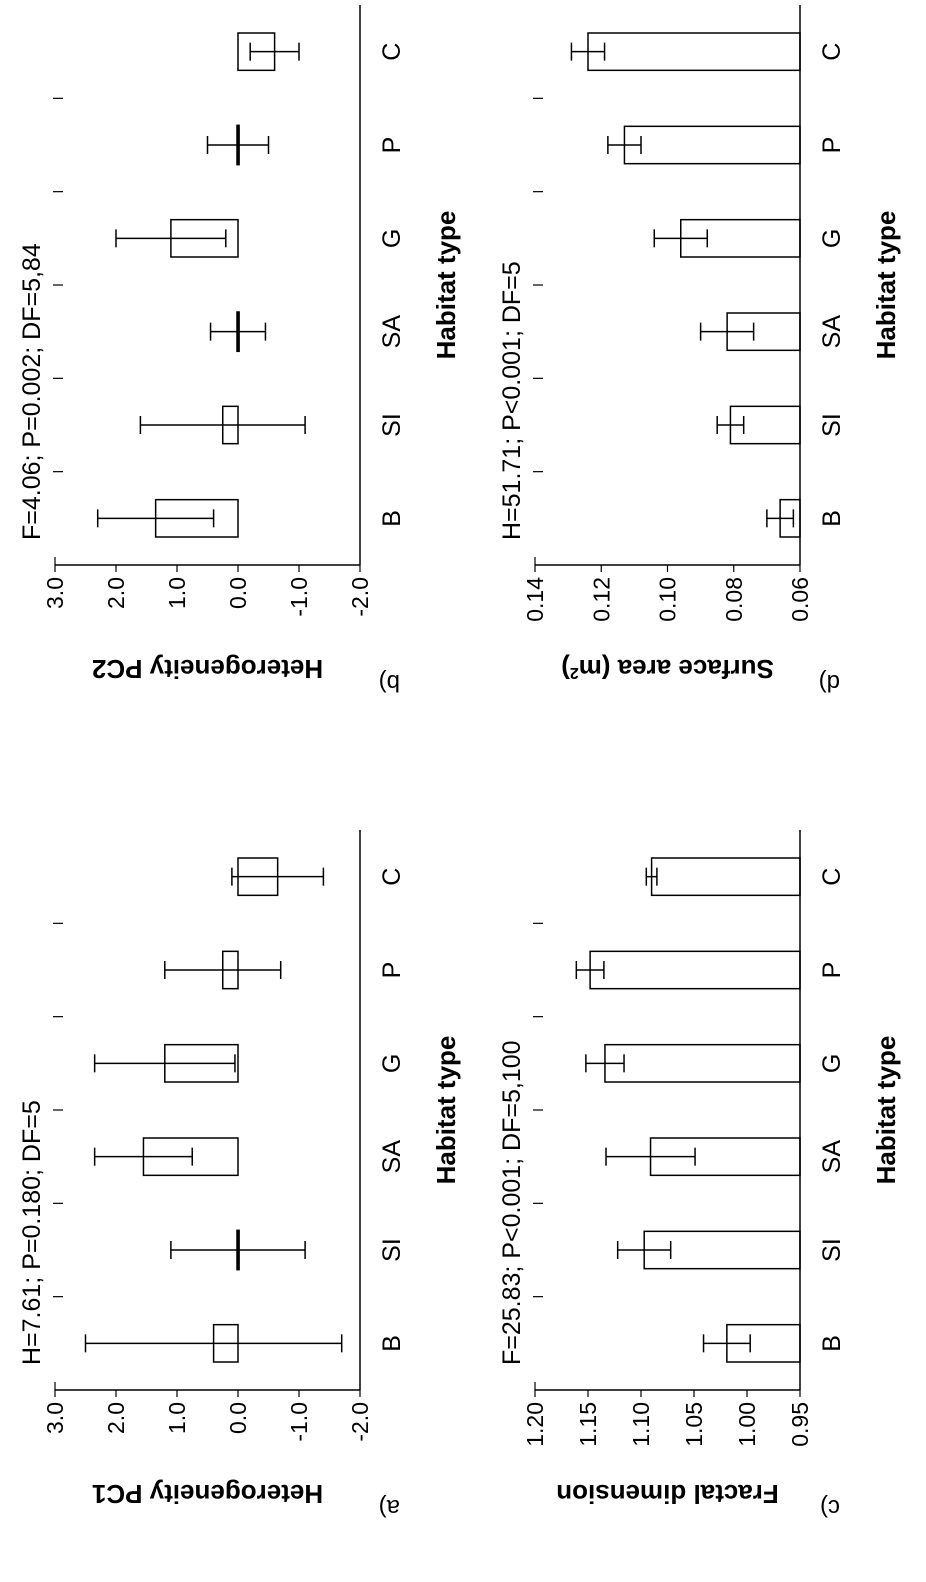 The width and height of the screenshot is (926, 1582). What do you see at coordinates (667, 1494) in the screenshot?
I see `y-axis-title: Fractal dimension` at bounding box center [667, 1494].